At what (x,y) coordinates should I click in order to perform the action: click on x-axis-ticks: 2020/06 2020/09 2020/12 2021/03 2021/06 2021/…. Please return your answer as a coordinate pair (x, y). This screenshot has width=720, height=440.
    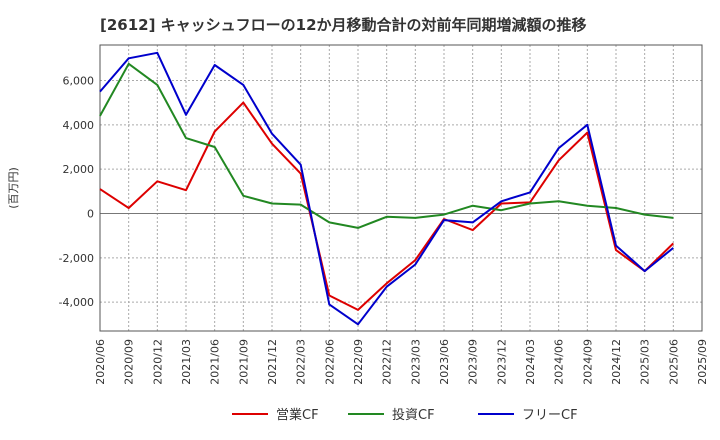
    Looking at the image, I should click on (401, 362).